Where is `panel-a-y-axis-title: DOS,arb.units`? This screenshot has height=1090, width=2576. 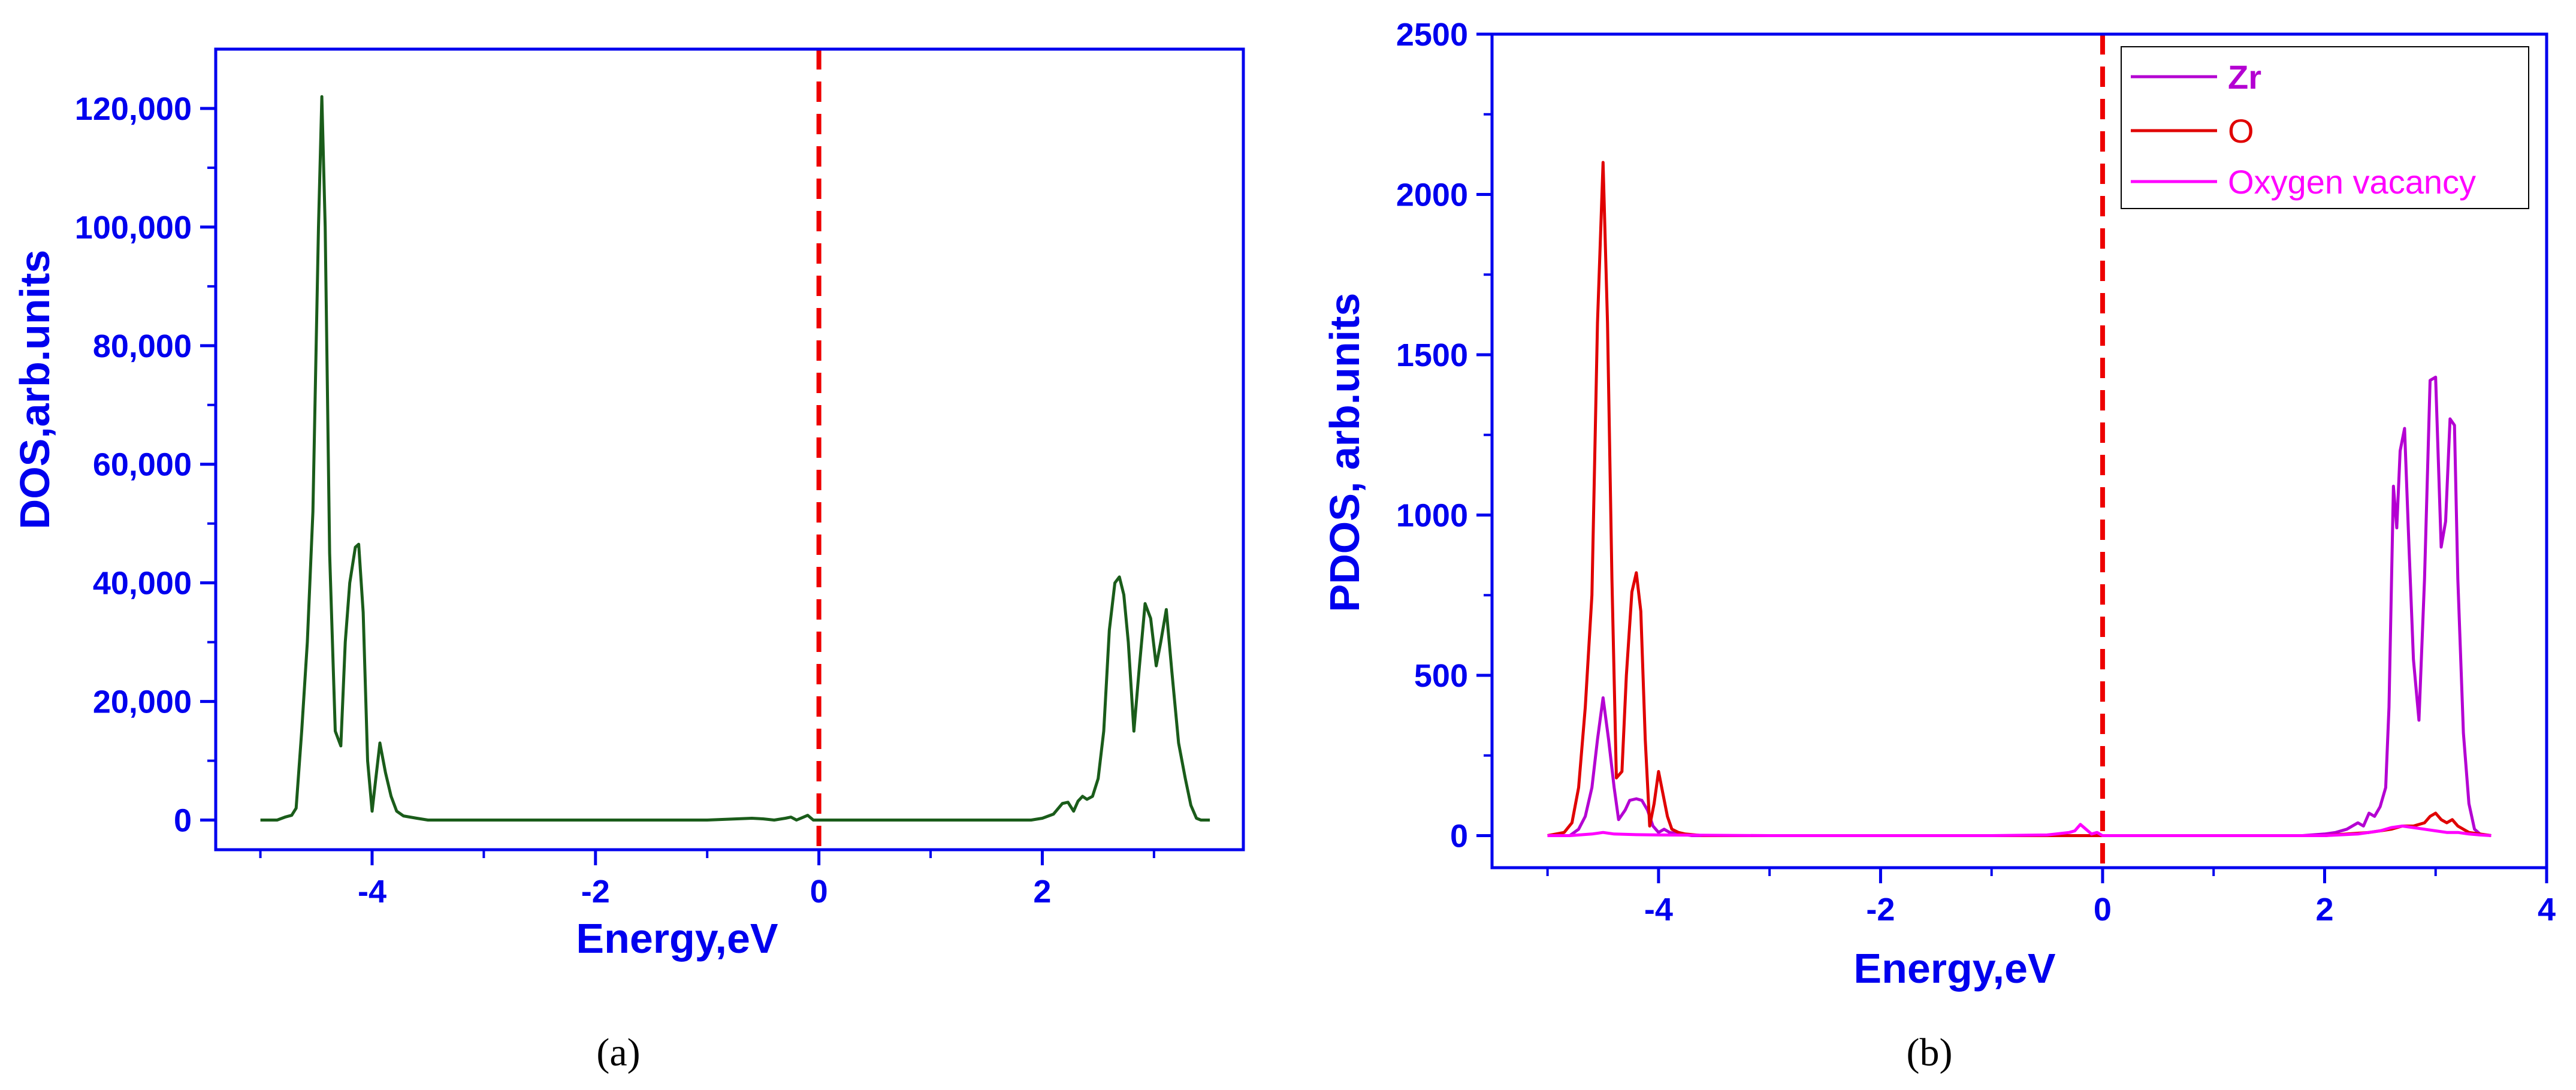 panel-a-y-axis-title: DOS,arb.units is located at coordinates (35, 390).